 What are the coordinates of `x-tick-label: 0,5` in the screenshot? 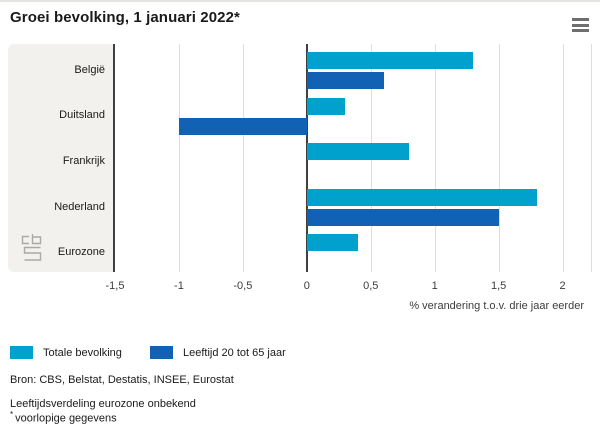 It's located at (371, 286).